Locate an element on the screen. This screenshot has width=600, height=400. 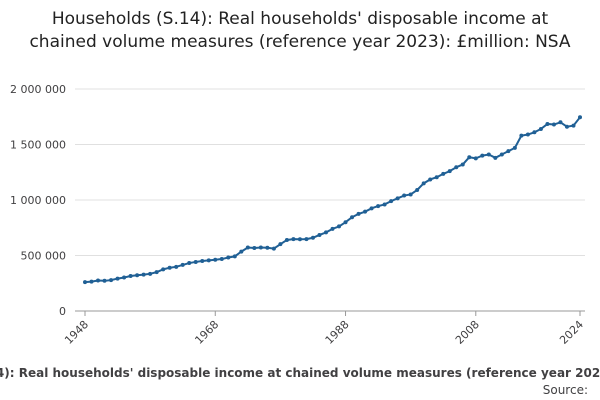
x-tick-label: 2008 is located at coordinates (467, 332).